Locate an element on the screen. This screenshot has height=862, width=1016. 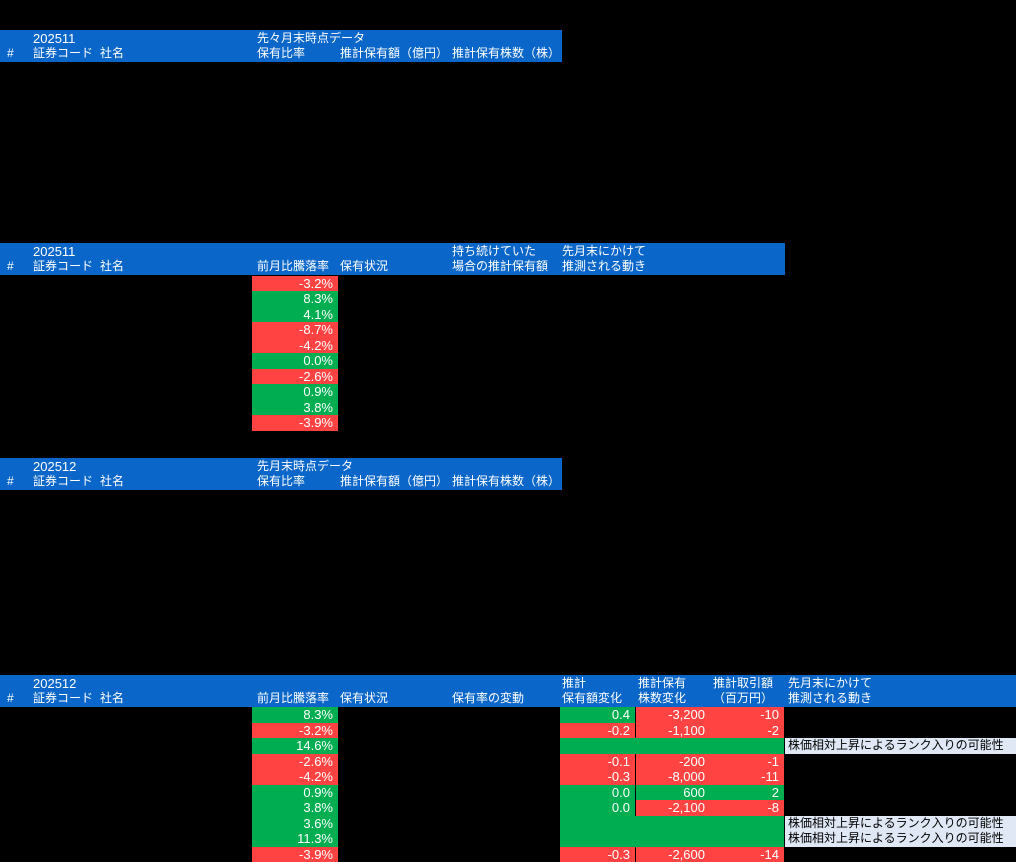
col-header-data-subtitle: 先月末時点データ is located at coordinates (305, 466).